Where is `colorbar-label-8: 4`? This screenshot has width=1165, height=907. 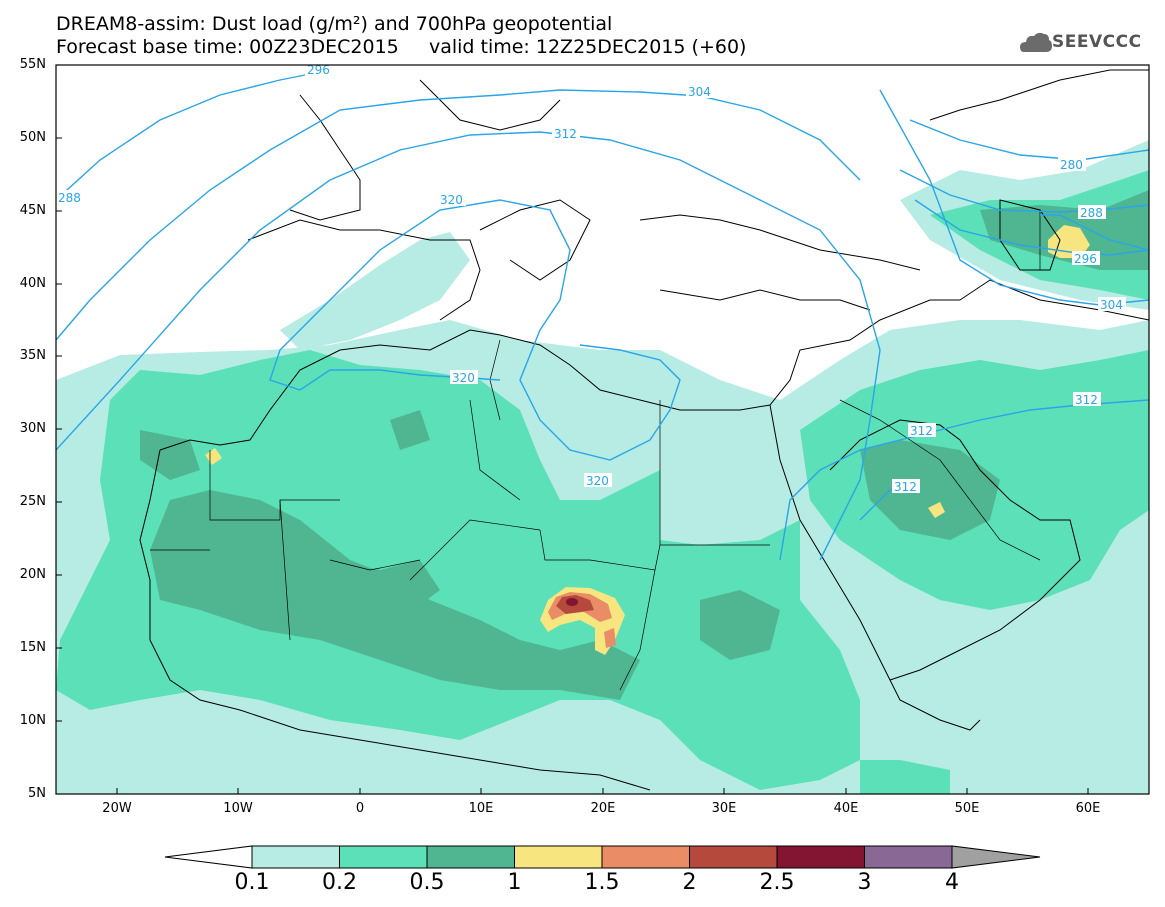
colorbar-label-8: 4 is located at coordinates (952, 882).